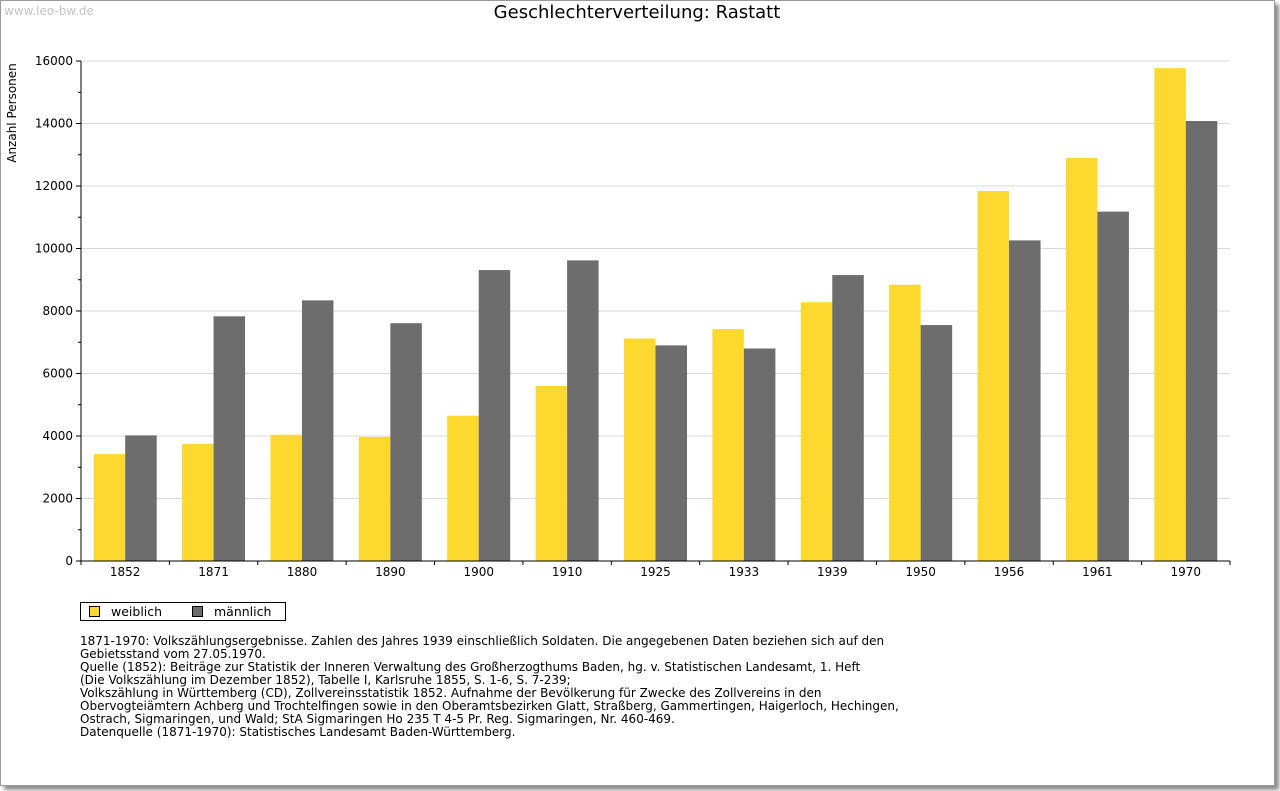 The width and height of the screenshot is (1280, 791). Describe the element at coordinates (478, 572) in the screenshot. I see `x-tick-label: 1900` at that location.